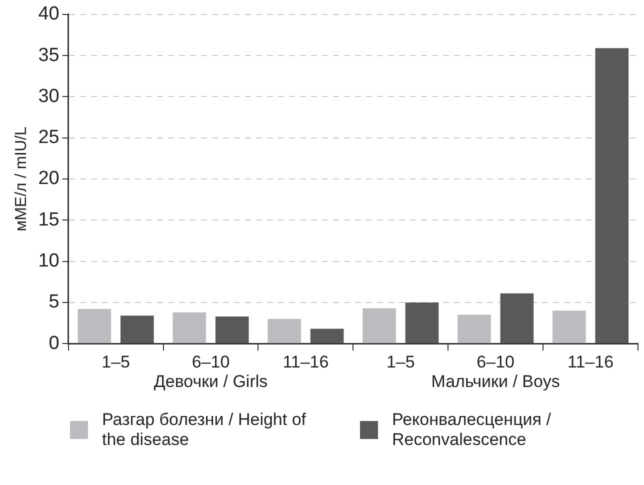  Describe the element at coordinates (495, 381) in the screenshot. I see `text: Мальчики / Boys` at that location.